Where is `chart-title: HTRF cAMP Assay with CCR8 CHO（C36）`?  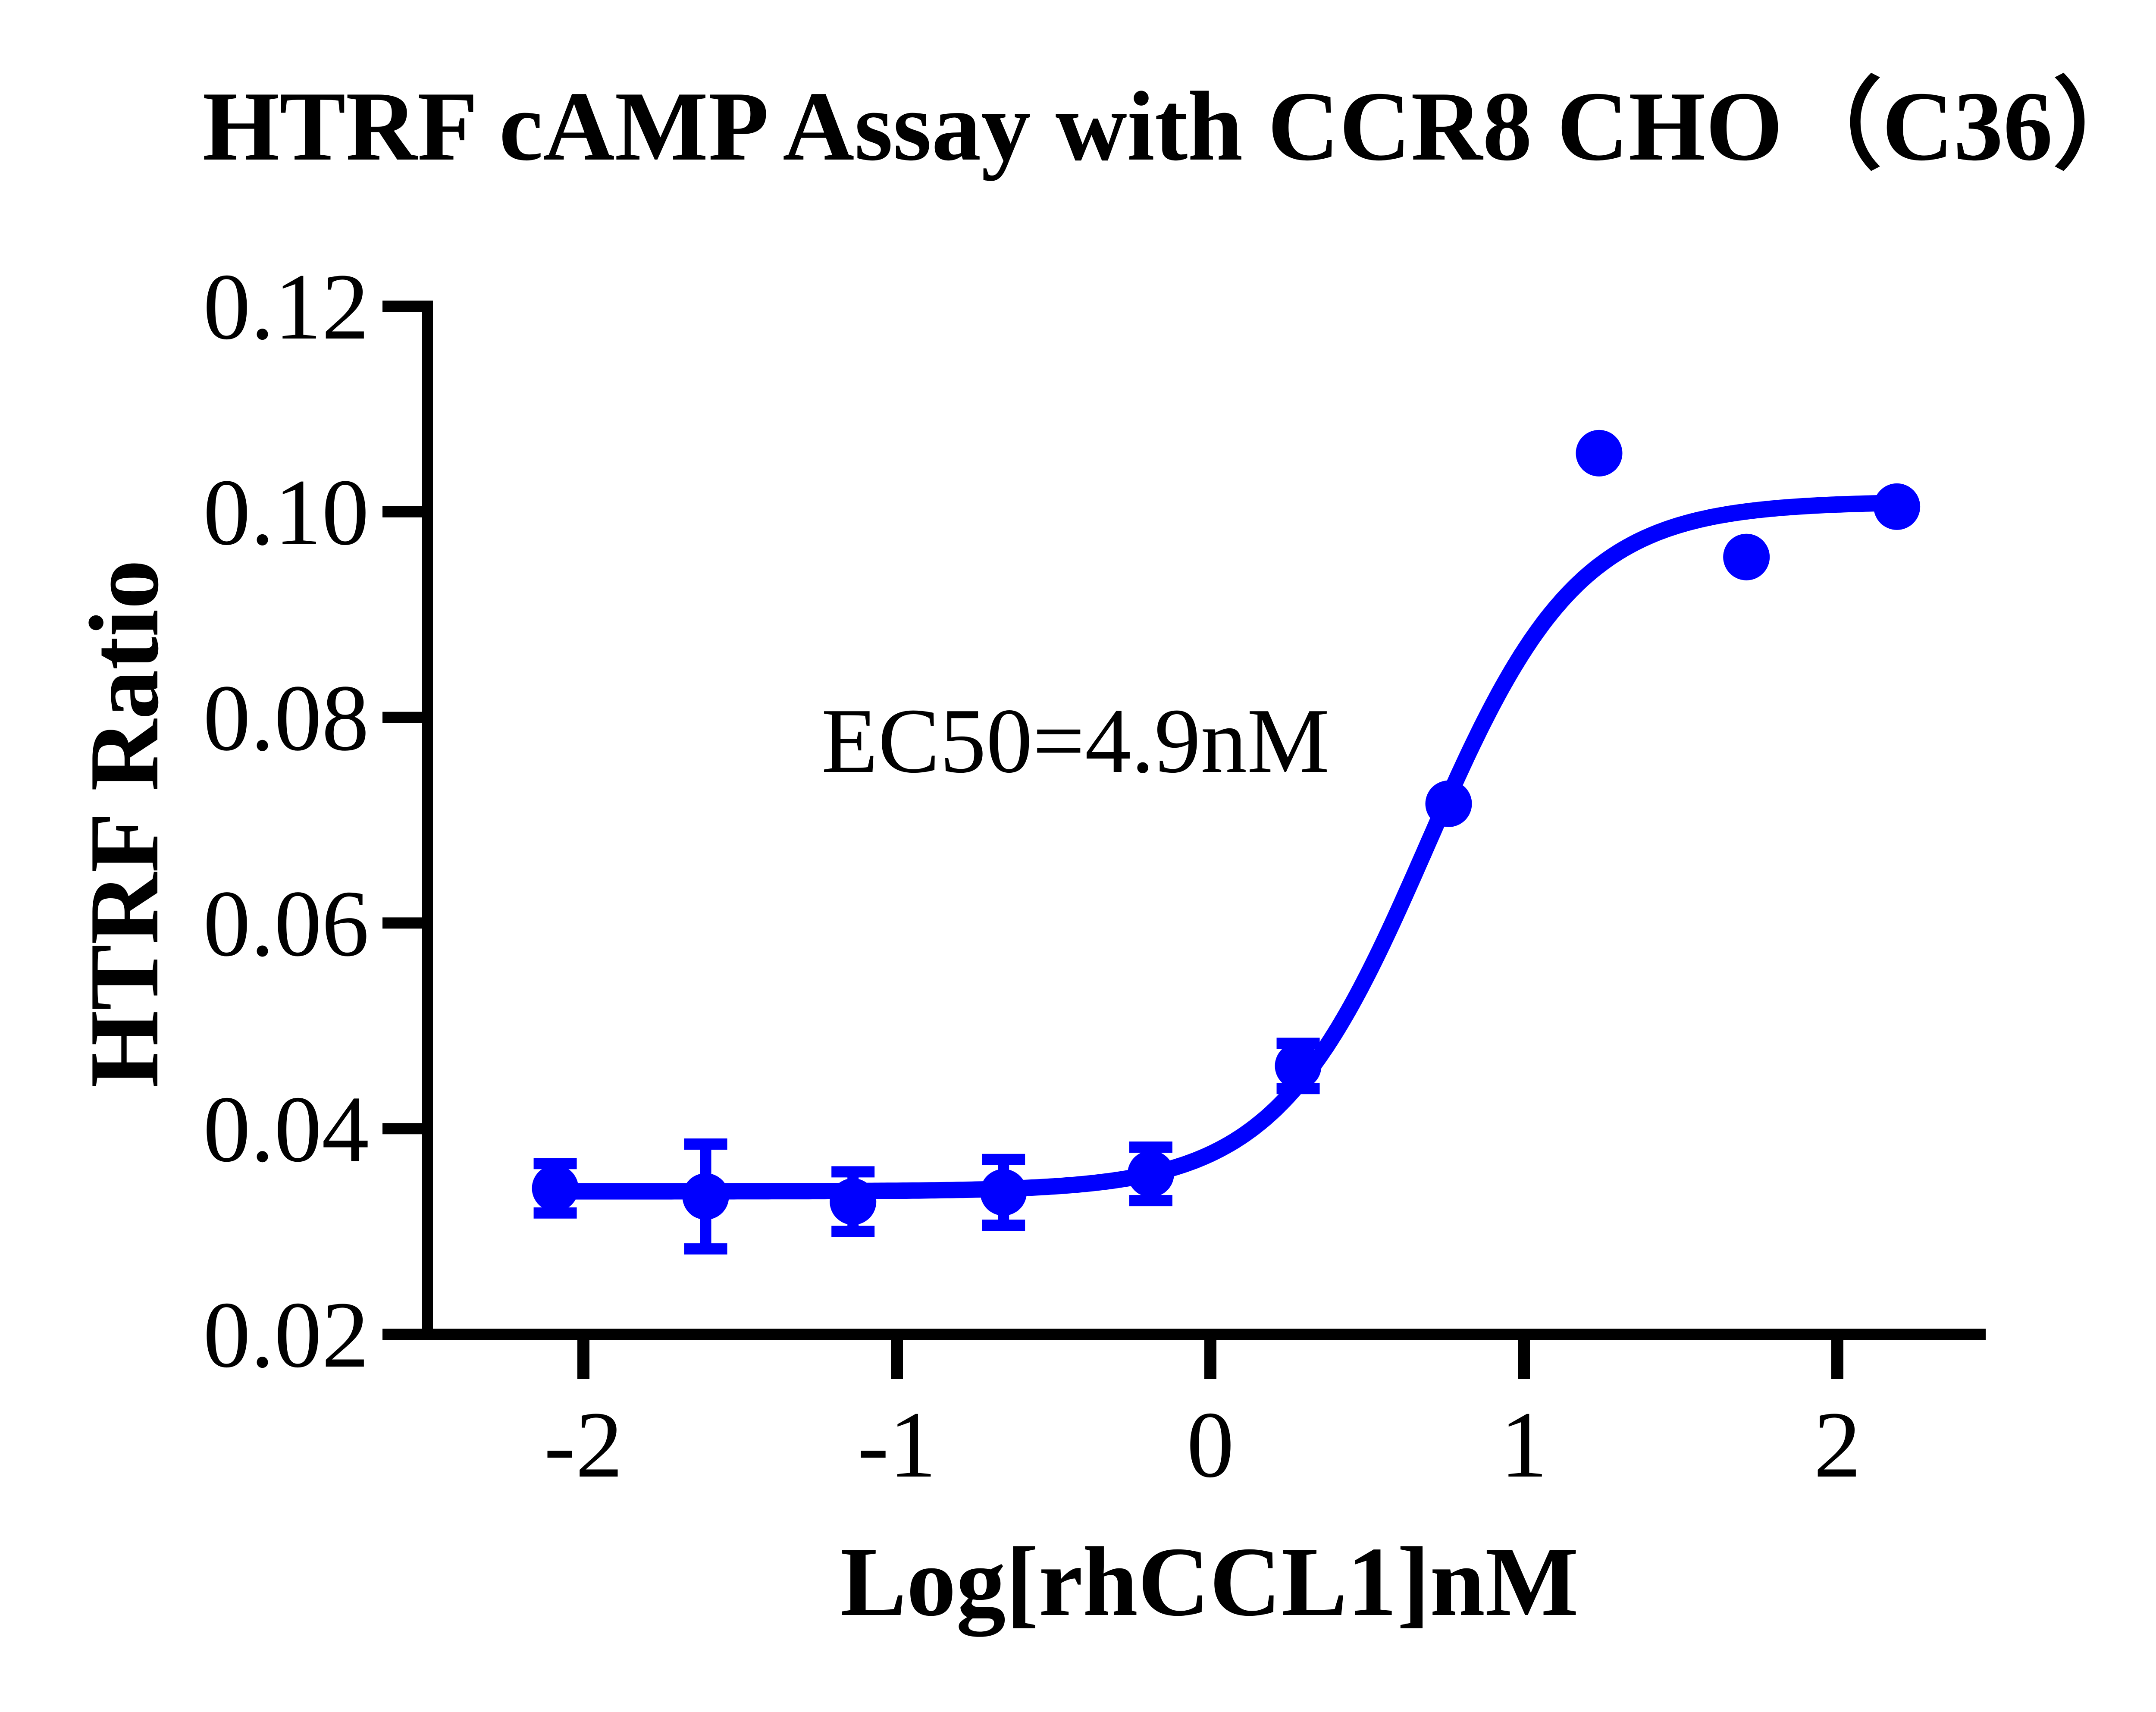
chart-title: HTRF cAMP Assay with CCR8 CHO（C36） is located at coordinates (1177, 126).